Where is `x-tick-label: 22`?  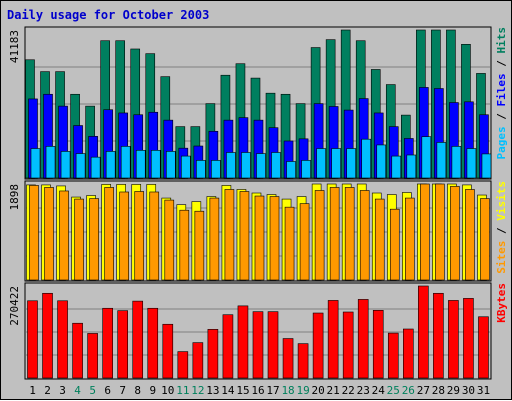 x-tick-label: 22 is located at coordinates (348, 390).